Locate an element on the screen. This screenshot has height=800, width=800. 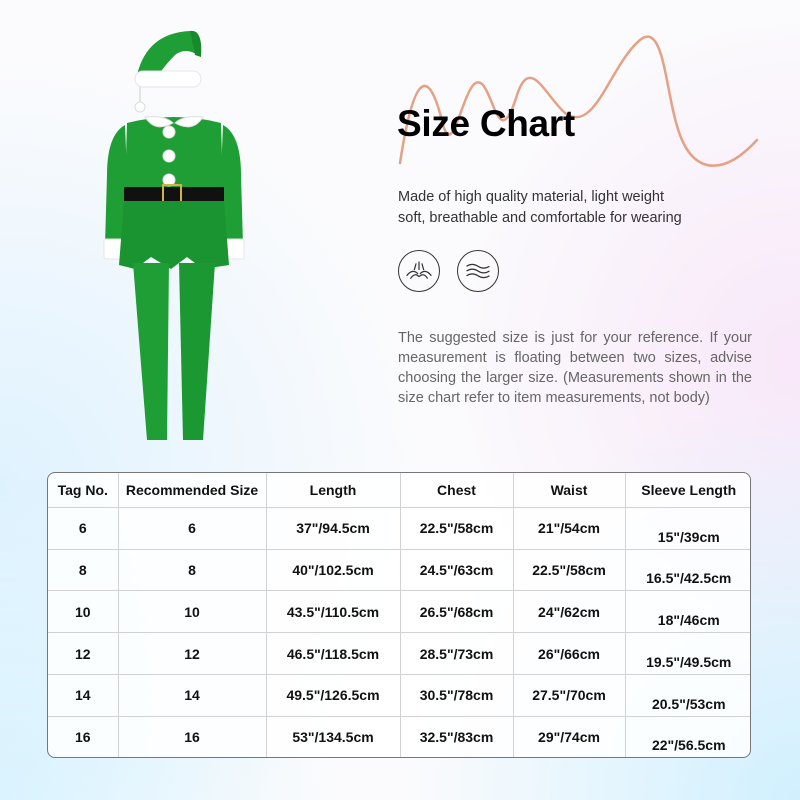
cell-length: 40"/102.5cm is located at coordinates (333, 570).